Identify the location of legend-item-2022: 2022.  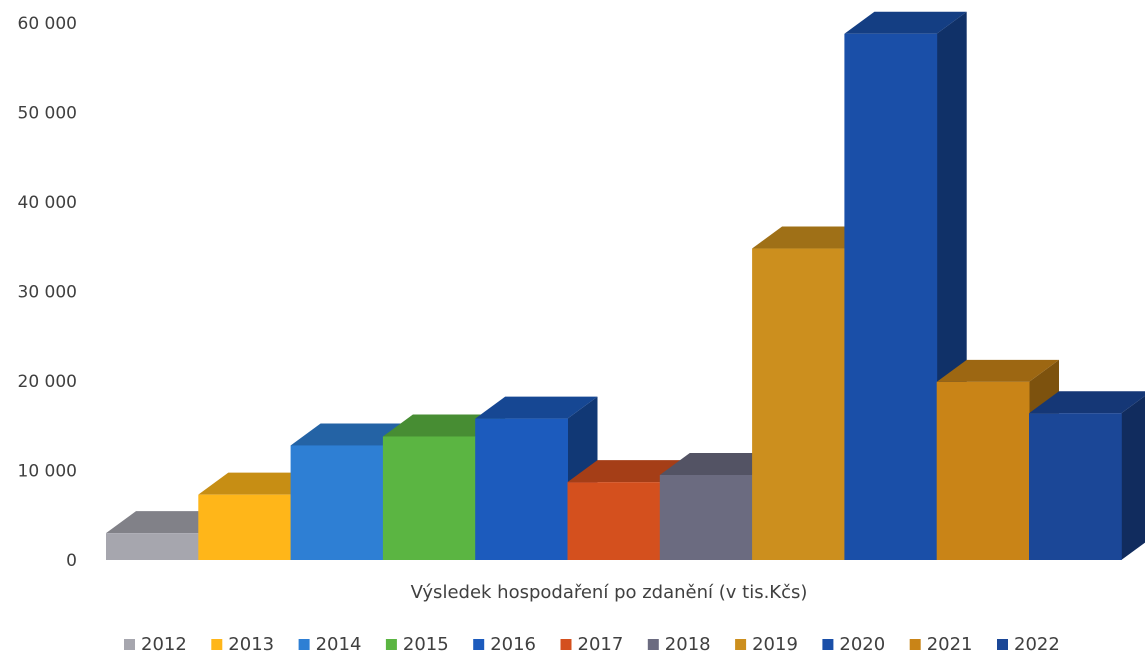
(1028, 644).